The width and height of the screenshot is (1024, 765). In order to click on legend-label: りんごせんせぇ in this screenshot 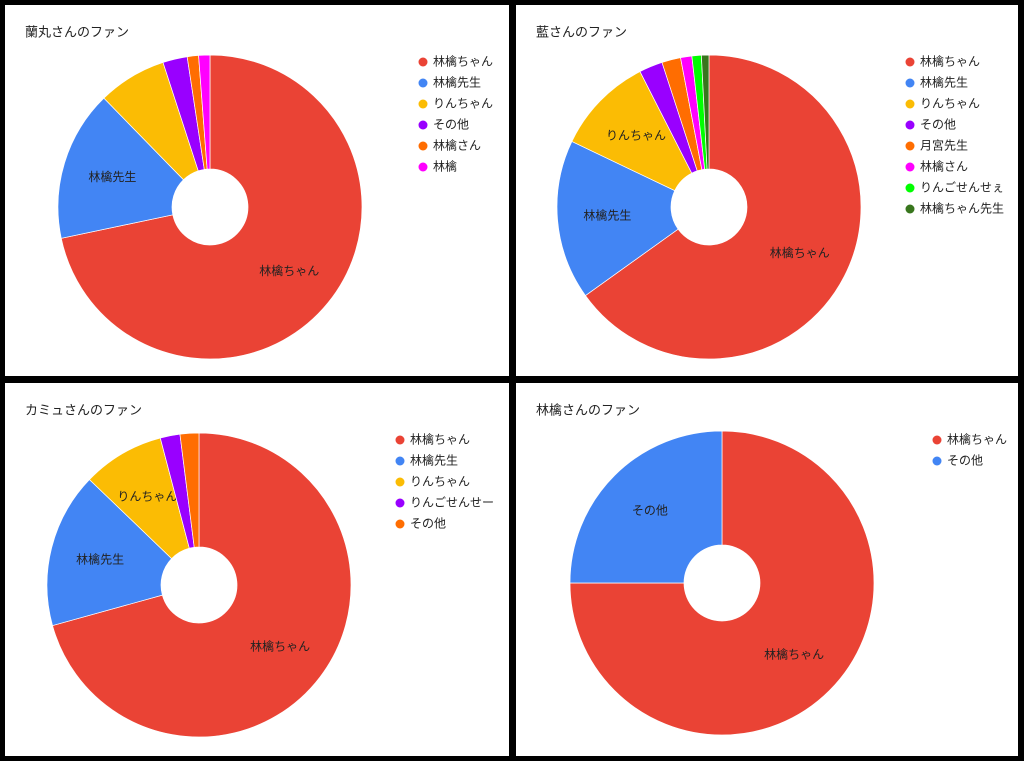, I will do `click(962, 187)`.